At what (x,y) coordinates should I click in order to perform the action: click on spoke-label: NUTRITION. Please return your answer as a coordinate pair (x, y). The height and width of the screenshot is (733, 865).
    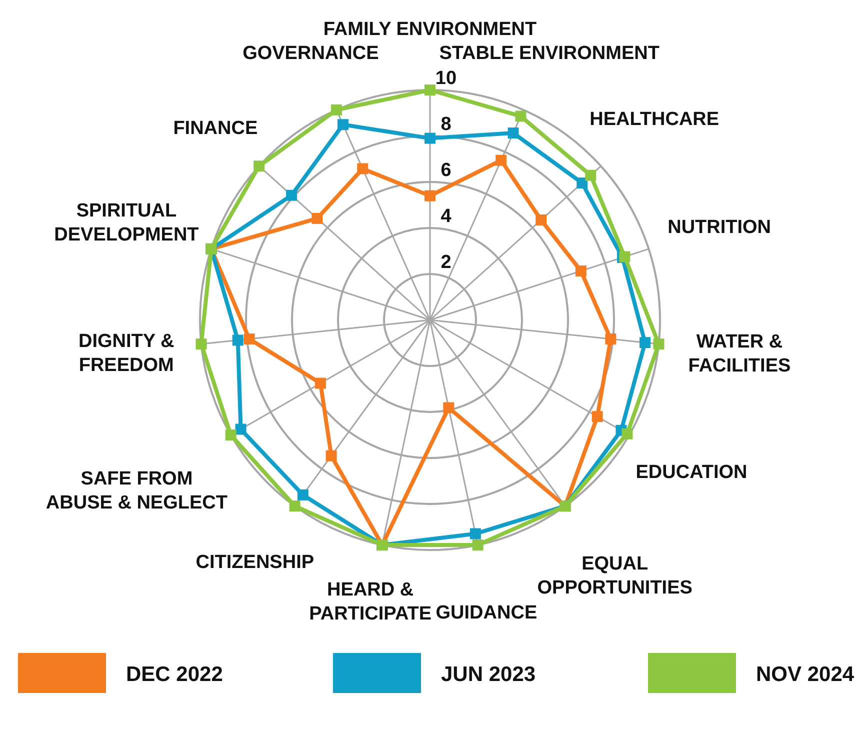
    Looking at the image, I should click on (720, 227).